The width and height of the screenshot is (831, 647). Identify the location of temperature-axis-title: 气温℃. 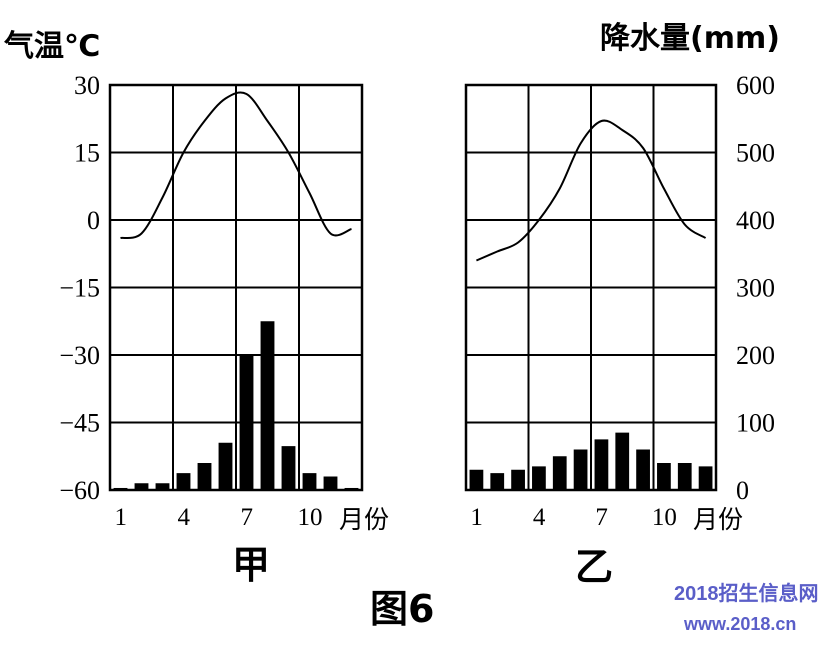
(52, 46).